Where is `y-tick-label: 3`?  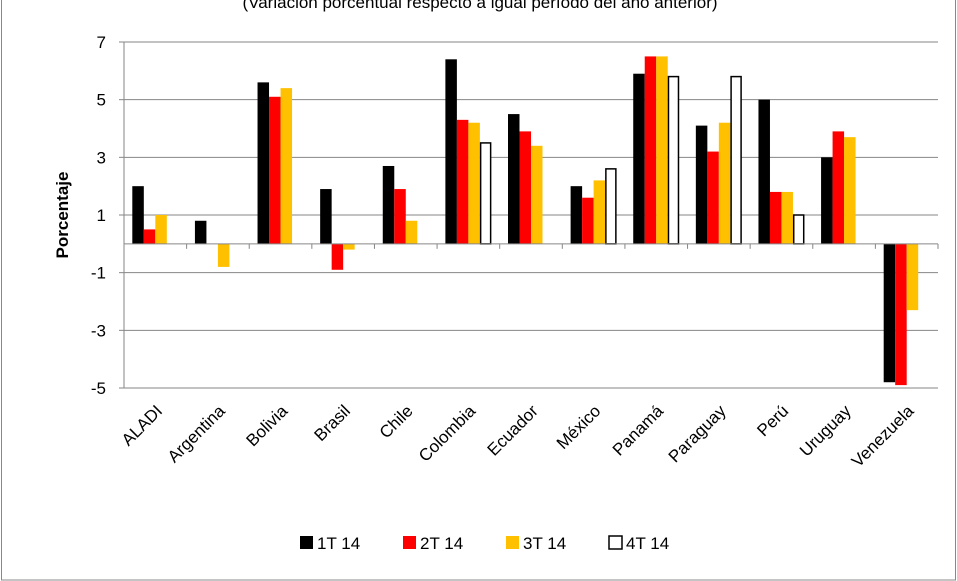
y-tick-label: 3 is located at coordinates (101, 157).